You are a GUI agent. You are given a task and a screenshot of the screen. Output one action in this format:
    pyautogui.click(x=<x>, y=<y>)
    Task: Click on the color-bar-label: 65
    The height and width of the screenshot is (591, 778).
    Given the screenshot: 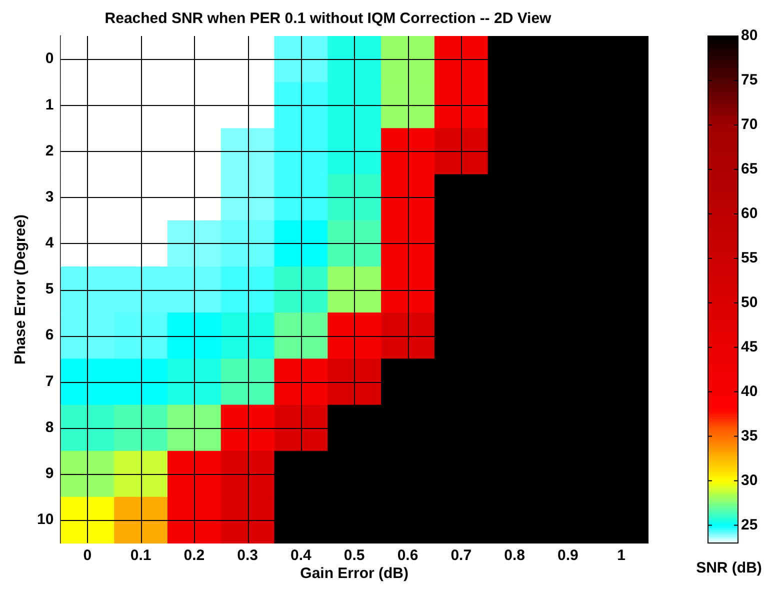 What is the action you would take?
    pyautogui.click(x=749, y=169)
    